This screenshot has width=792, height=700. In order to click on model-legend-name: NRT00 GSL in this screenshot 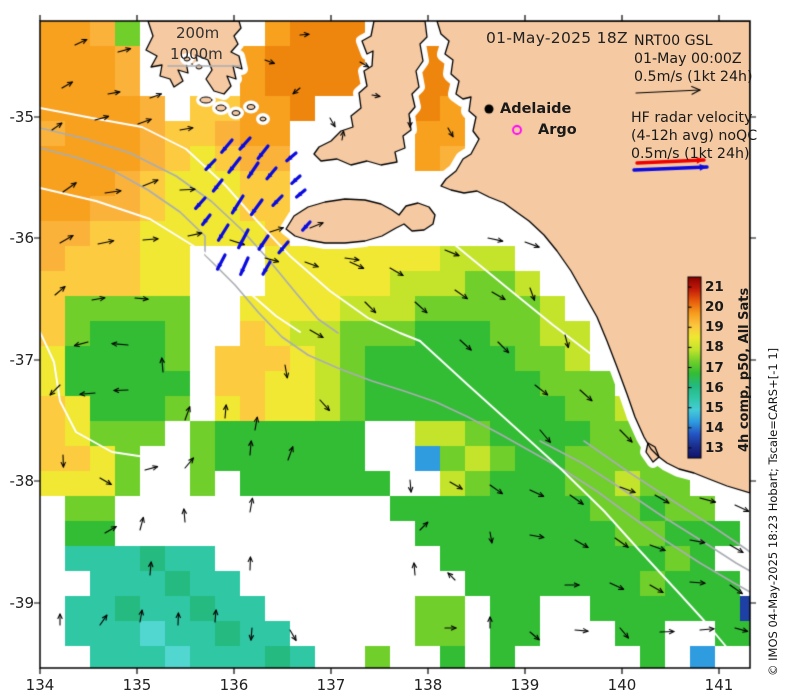, I will do `click(673, 41)`.